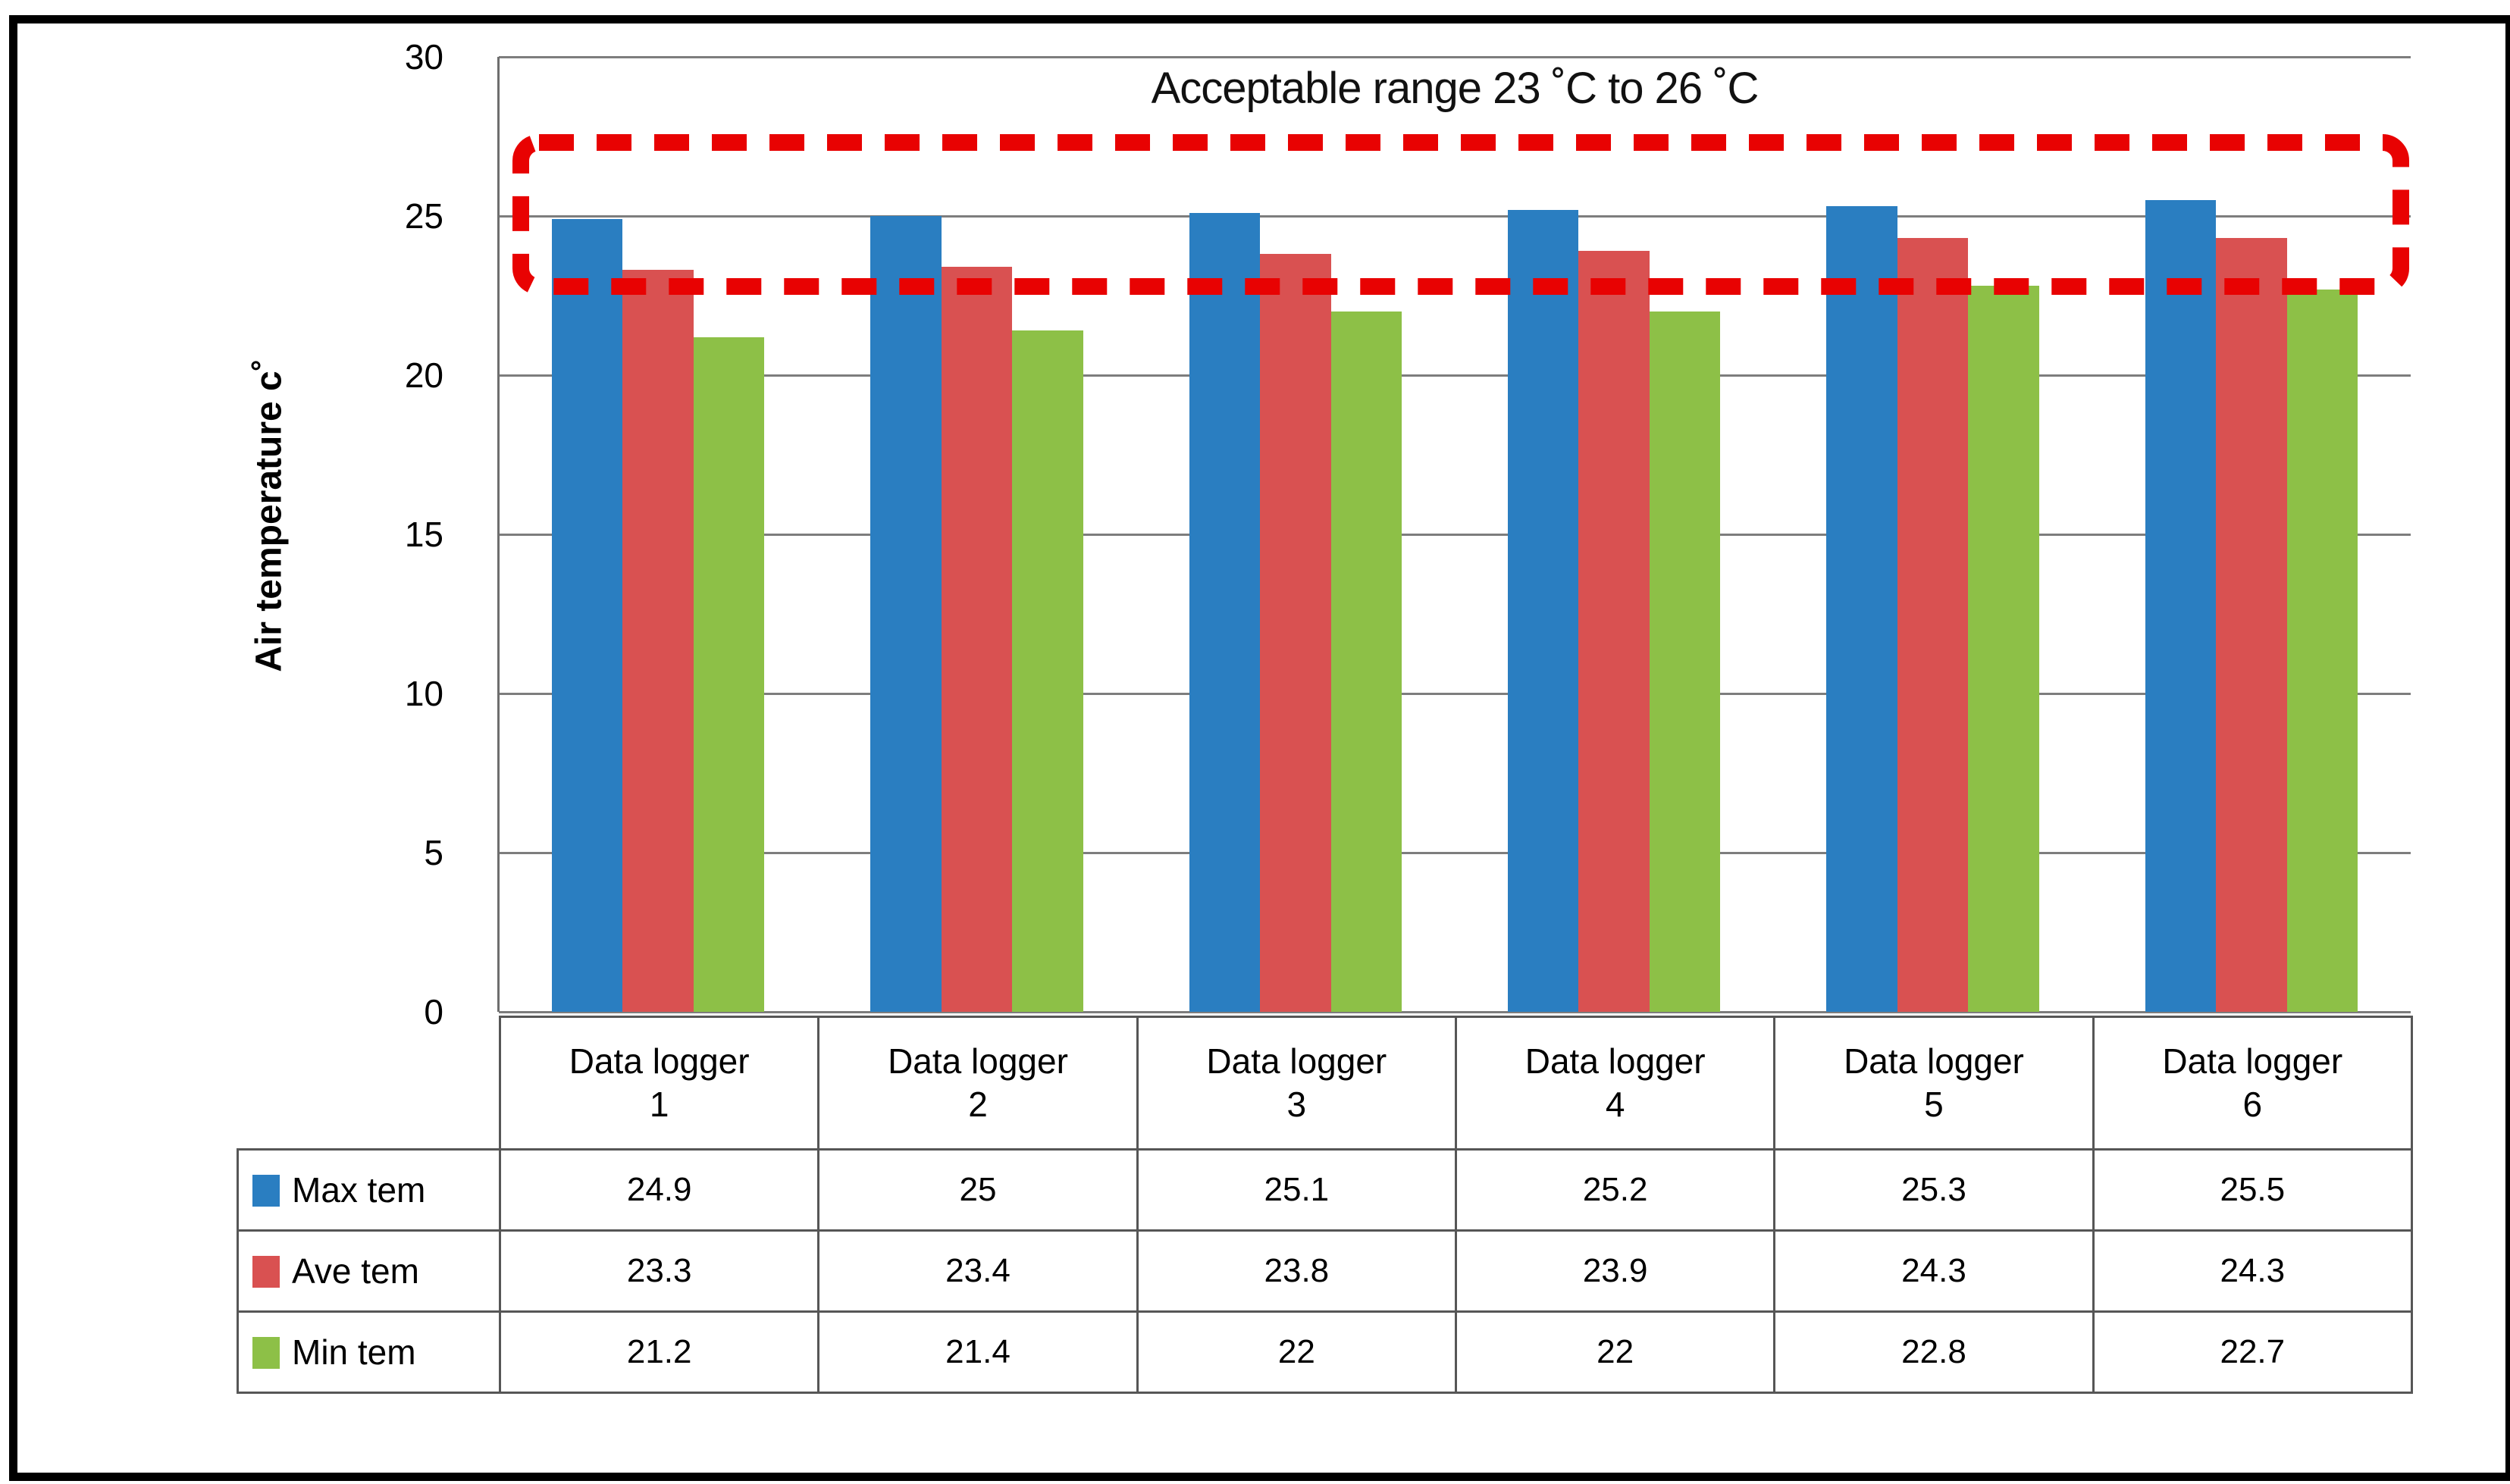 This screenshot has width=2510, height=1484. Describe the element at coordinates (433, 1012) in the screenshot. I see `y-tick-label: 0` at that location.